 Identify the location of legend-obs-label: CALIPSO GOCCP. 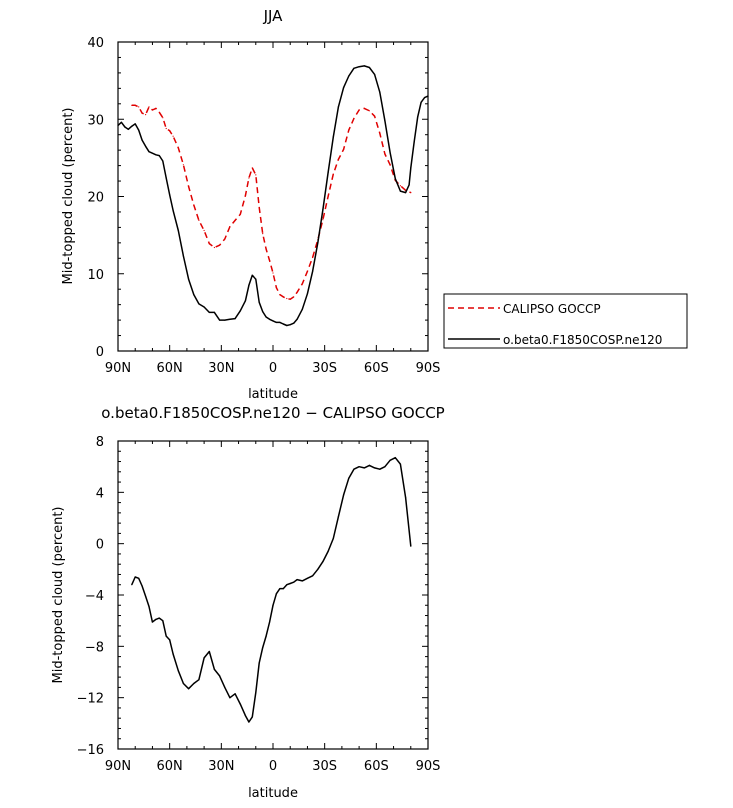
(552, 309).